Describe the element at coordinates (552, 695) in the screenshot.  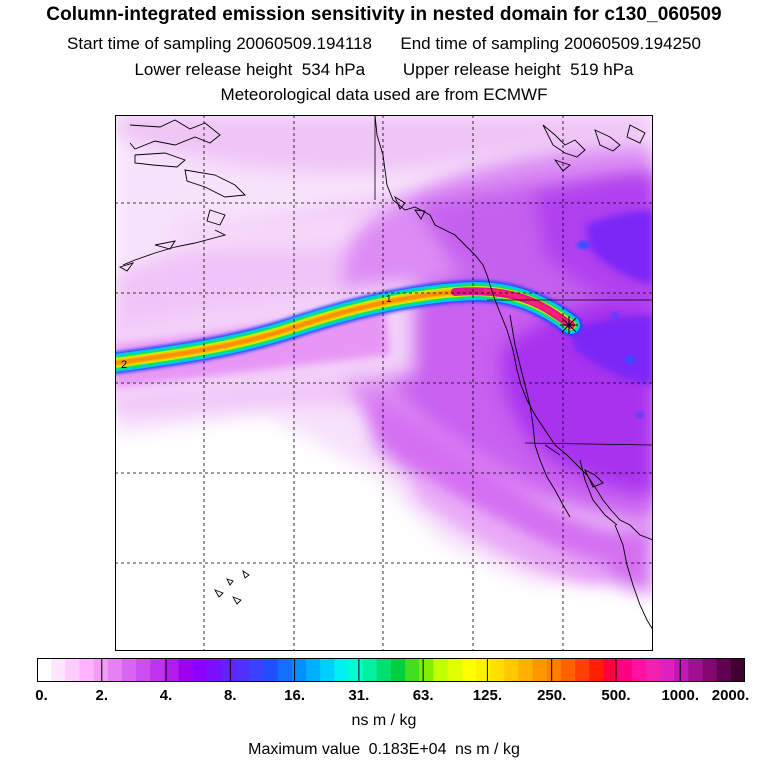
I see `colorbar-tick-label: 250.` at that location.